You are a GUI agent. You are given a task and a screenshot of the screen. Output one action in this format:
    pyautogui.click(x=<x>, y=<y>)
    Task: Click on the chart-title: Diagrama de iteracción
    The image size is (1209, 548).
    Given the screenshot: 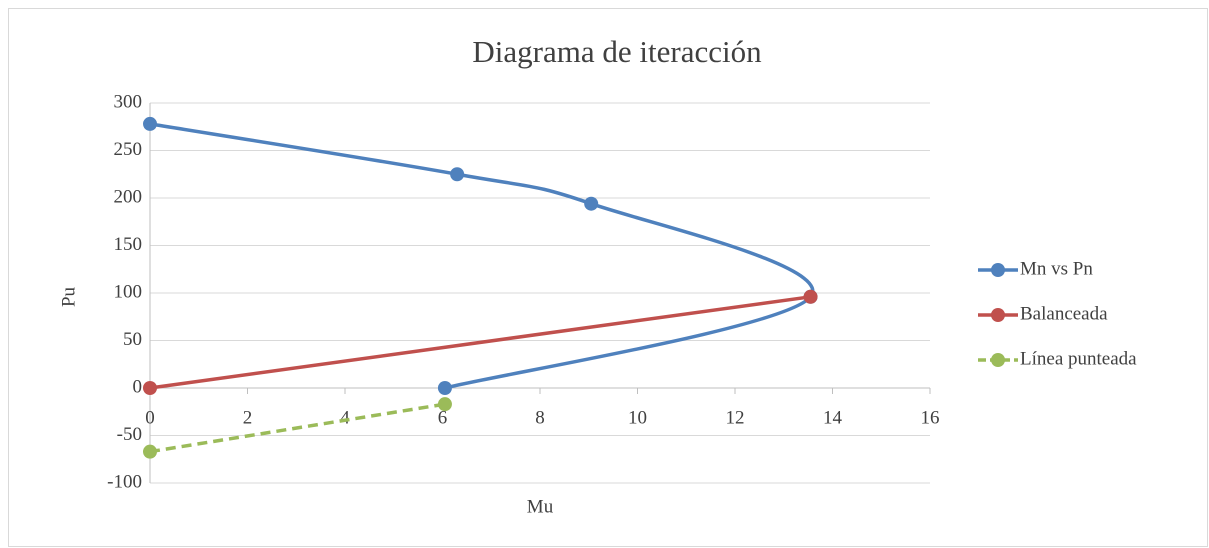 What is the action you would take?
    pyautogui.click(x=617, y=51)
    